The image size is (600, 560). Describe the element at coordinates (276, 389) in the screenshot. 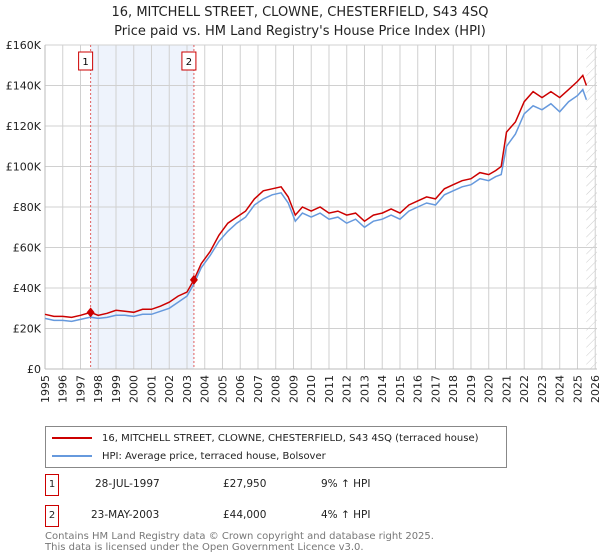

I see `x-tick-label: 2008` at that location.